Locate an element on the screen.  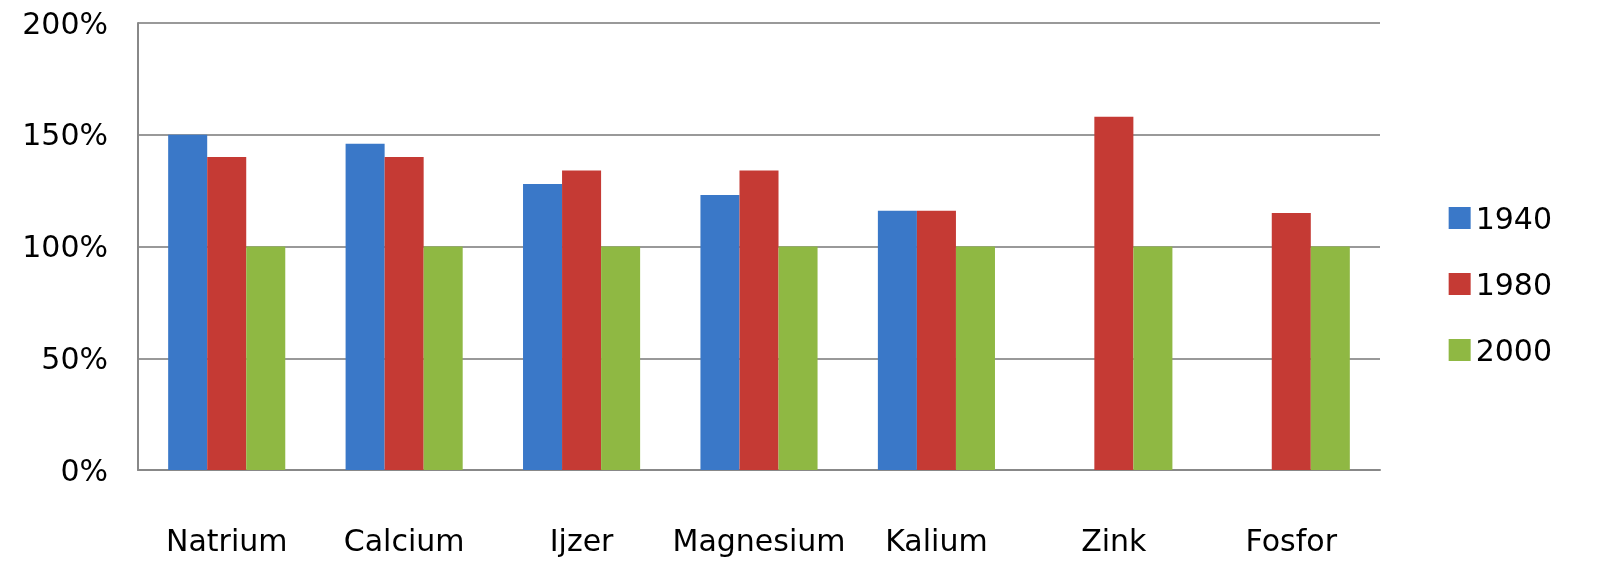
x-tick-label: Kalium is located at coordinates (936, 540).